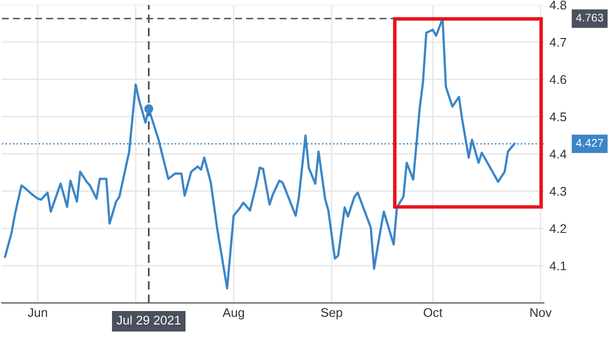 This screenshot has height=345, width=609. Describe the element at coordinates (558, 117) in the screenshot. I see `y-tick-label: 4.5` at that location.